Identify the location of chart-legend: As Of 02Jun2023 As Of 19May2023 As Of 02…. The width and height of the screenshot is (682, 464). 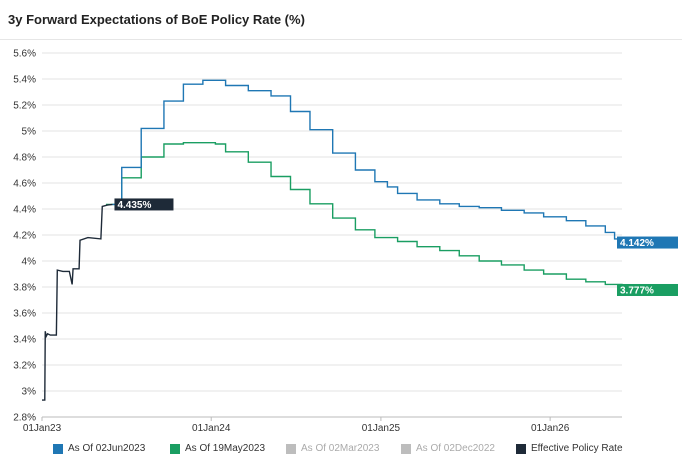
(341, 452).